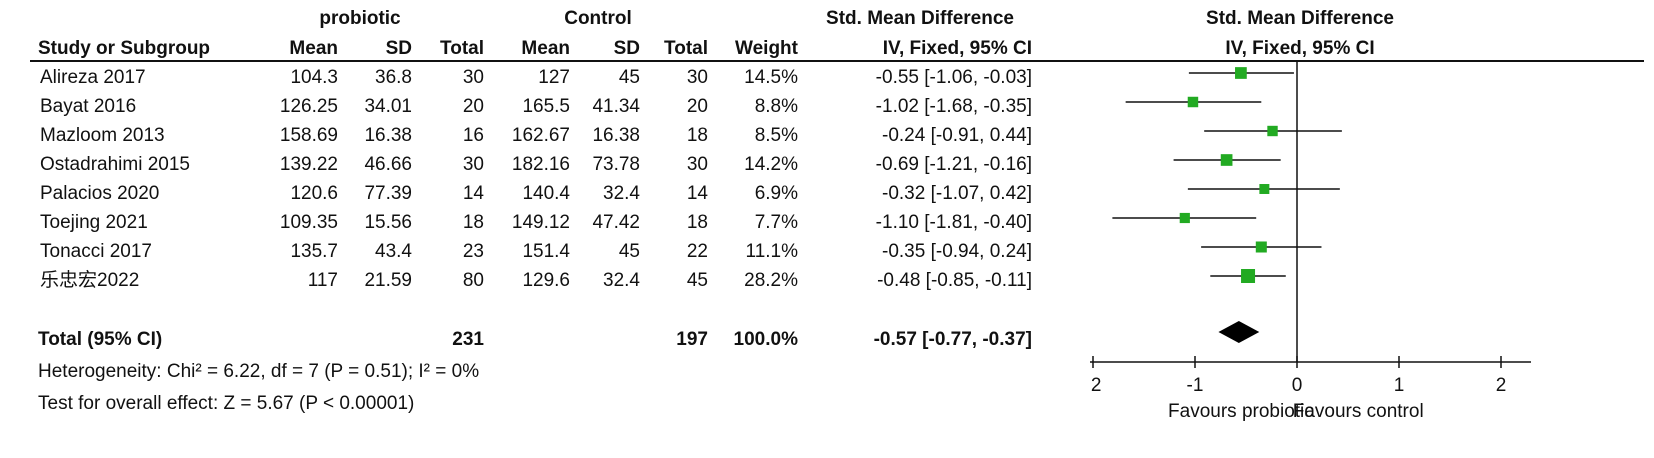 The width and height of the screenshot is (1654, 458). I want to click on favours-right-label: Favours control, so click(1358, 411).